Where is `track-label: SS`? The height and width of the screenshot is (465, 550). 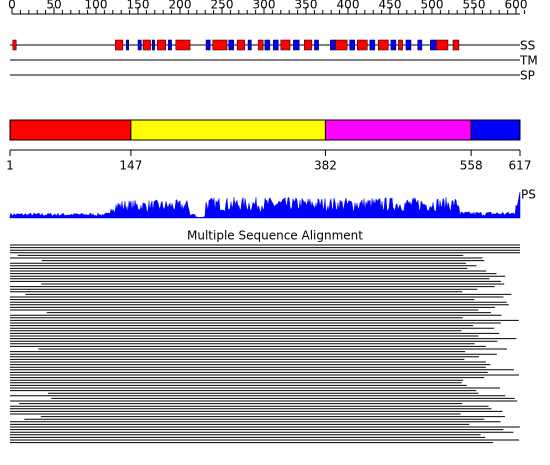
track-label: SS is located at coordinates (527, 46).